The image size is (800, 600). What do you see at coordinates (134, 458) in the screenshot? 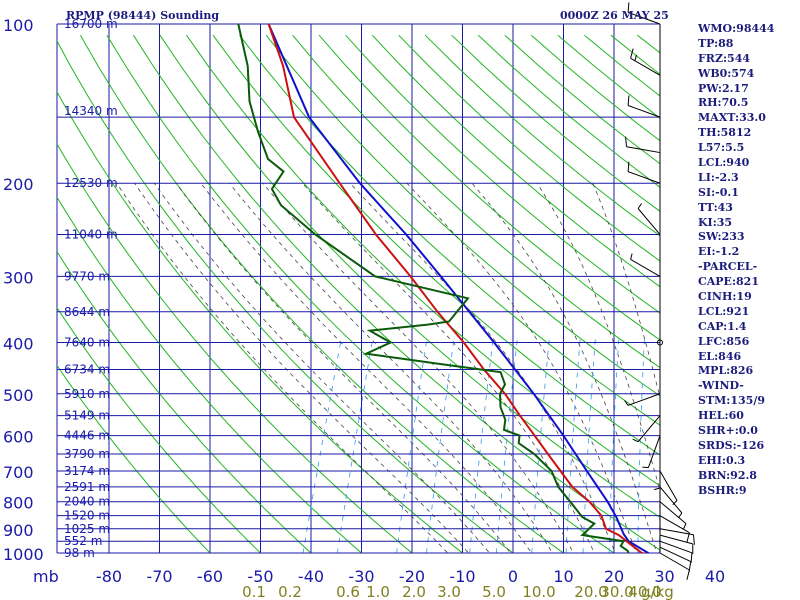
I see `dry-adiabat` at bounding box center [134, 458].